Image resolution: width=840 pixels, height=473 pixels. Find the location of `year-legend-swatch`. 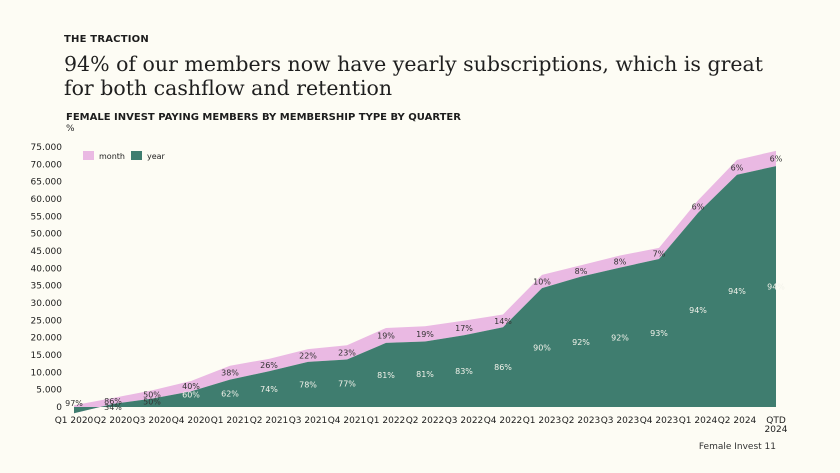

year-legend-swatch is located at coordinates (136, 155).